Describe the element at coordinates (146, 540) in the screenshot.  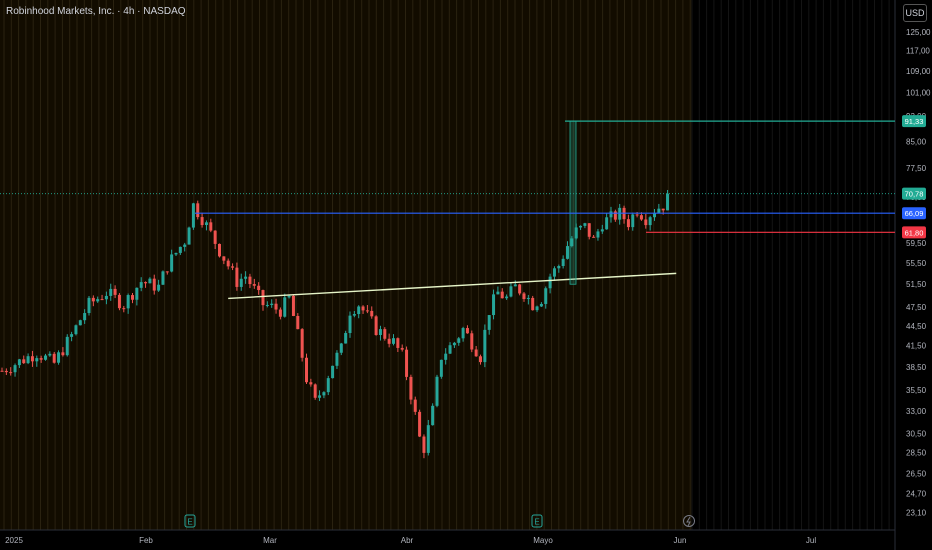
I see `x-tick-label: Feb` at that location.